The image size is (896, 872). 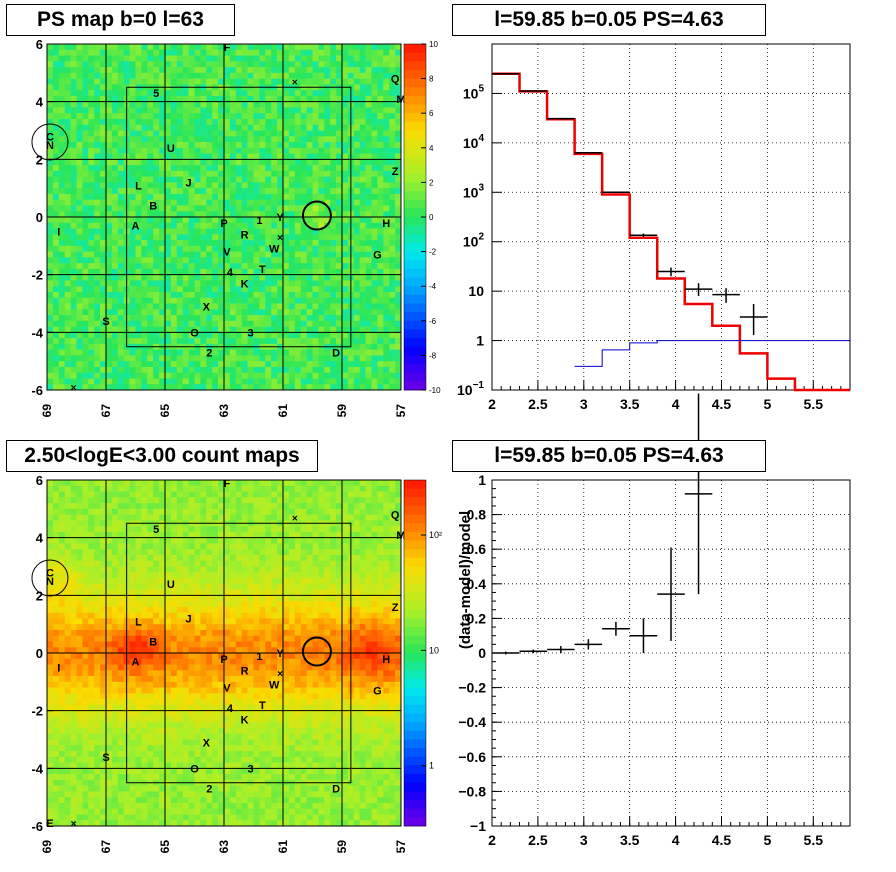 What do you see at coordinates (224, 847) in the screenshot?
I see `x-tick-label: 63` at bounding box center [224, 847].